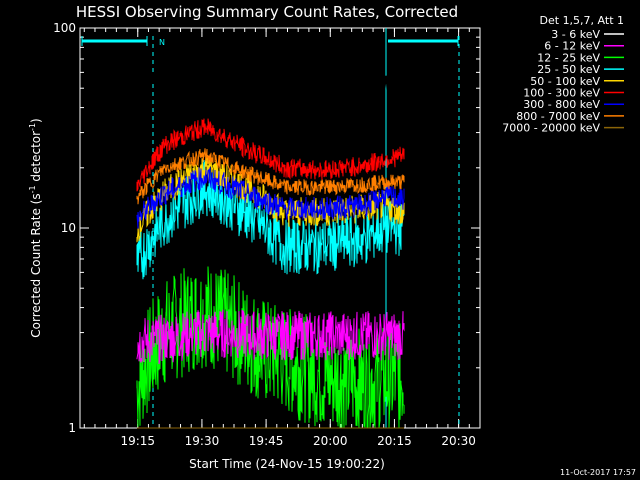 This screenshot has width=640, height=480. What do you see at coordinates (72, 428) in the screenshot?
I see `y-tick-label: 1` at bounding box center [72, 428].